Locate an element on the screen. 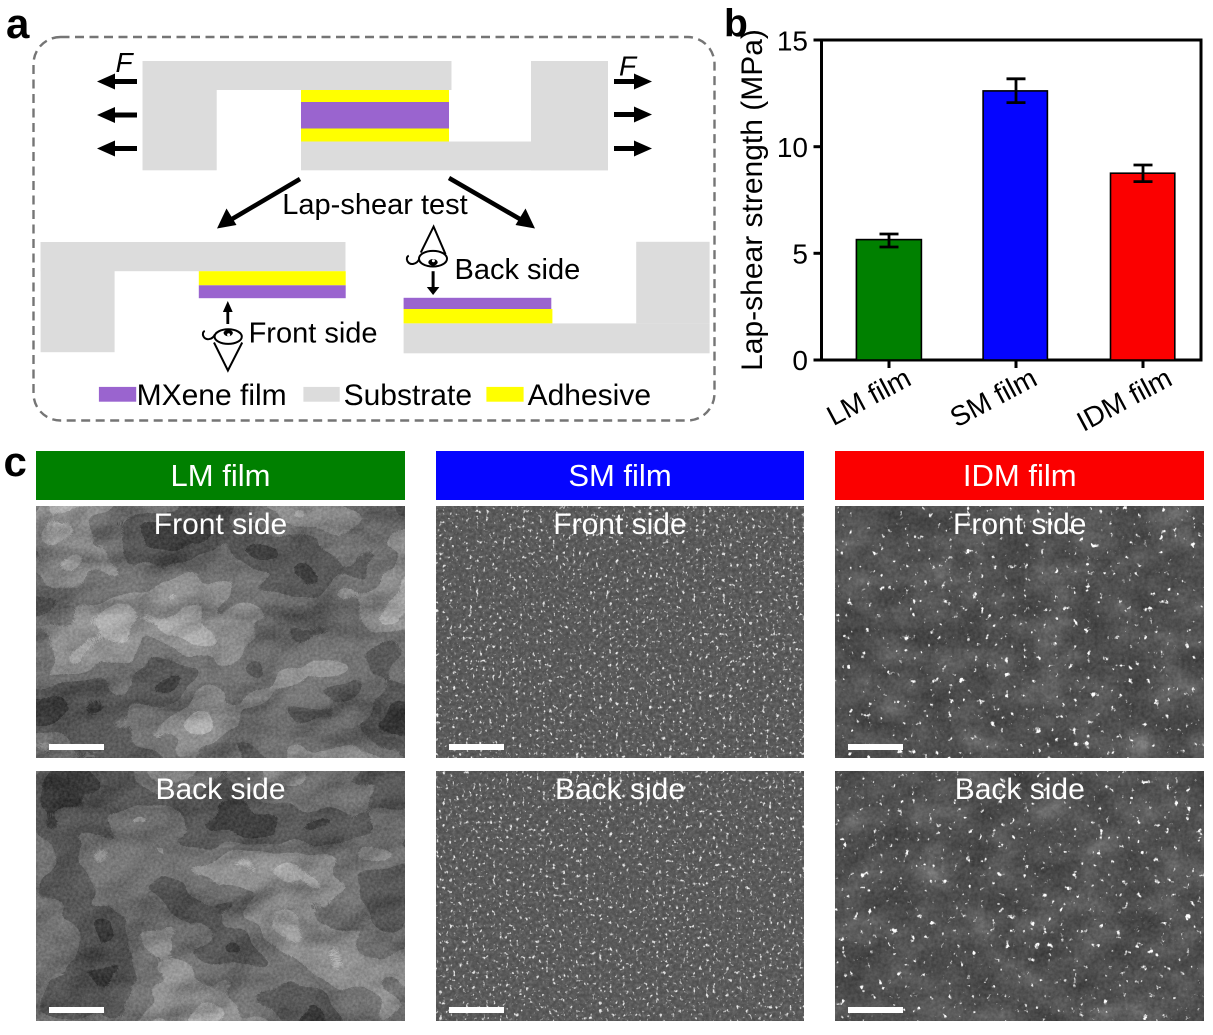 This screenshot has height=1035, width=1213. svg-text: b is located at coordinates (736, 24).